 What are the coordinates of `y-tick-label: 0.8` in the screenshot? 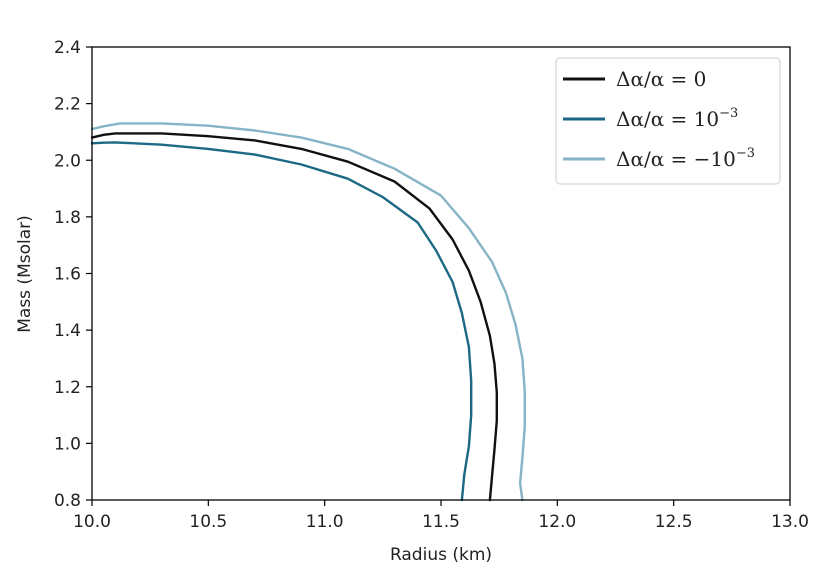 It's located at (67, 501).